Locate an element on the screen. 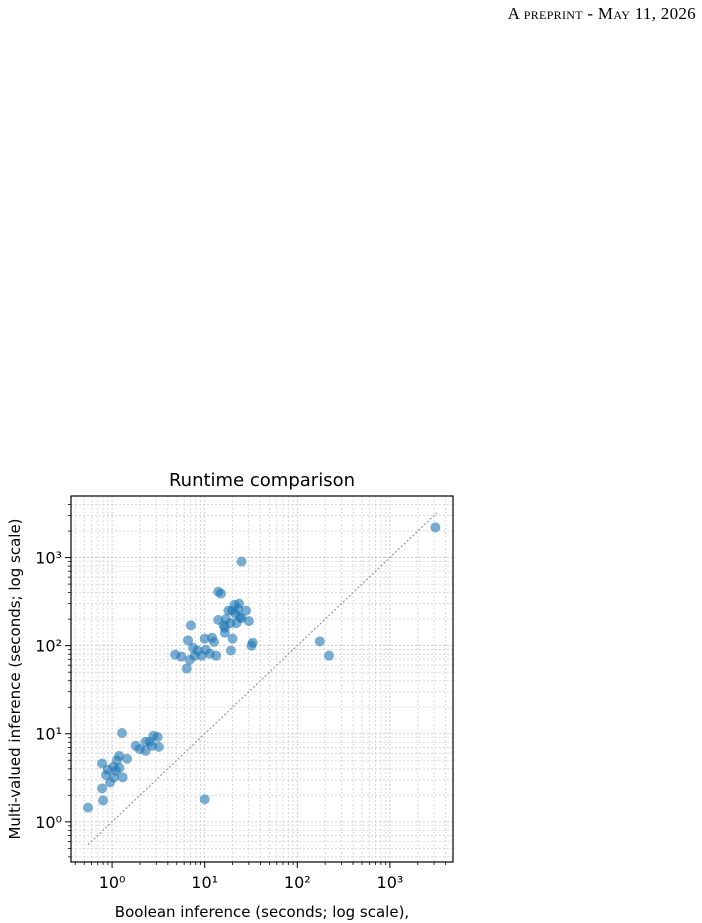  x-tick-label: 10³ is located at coordinates (390, 882).